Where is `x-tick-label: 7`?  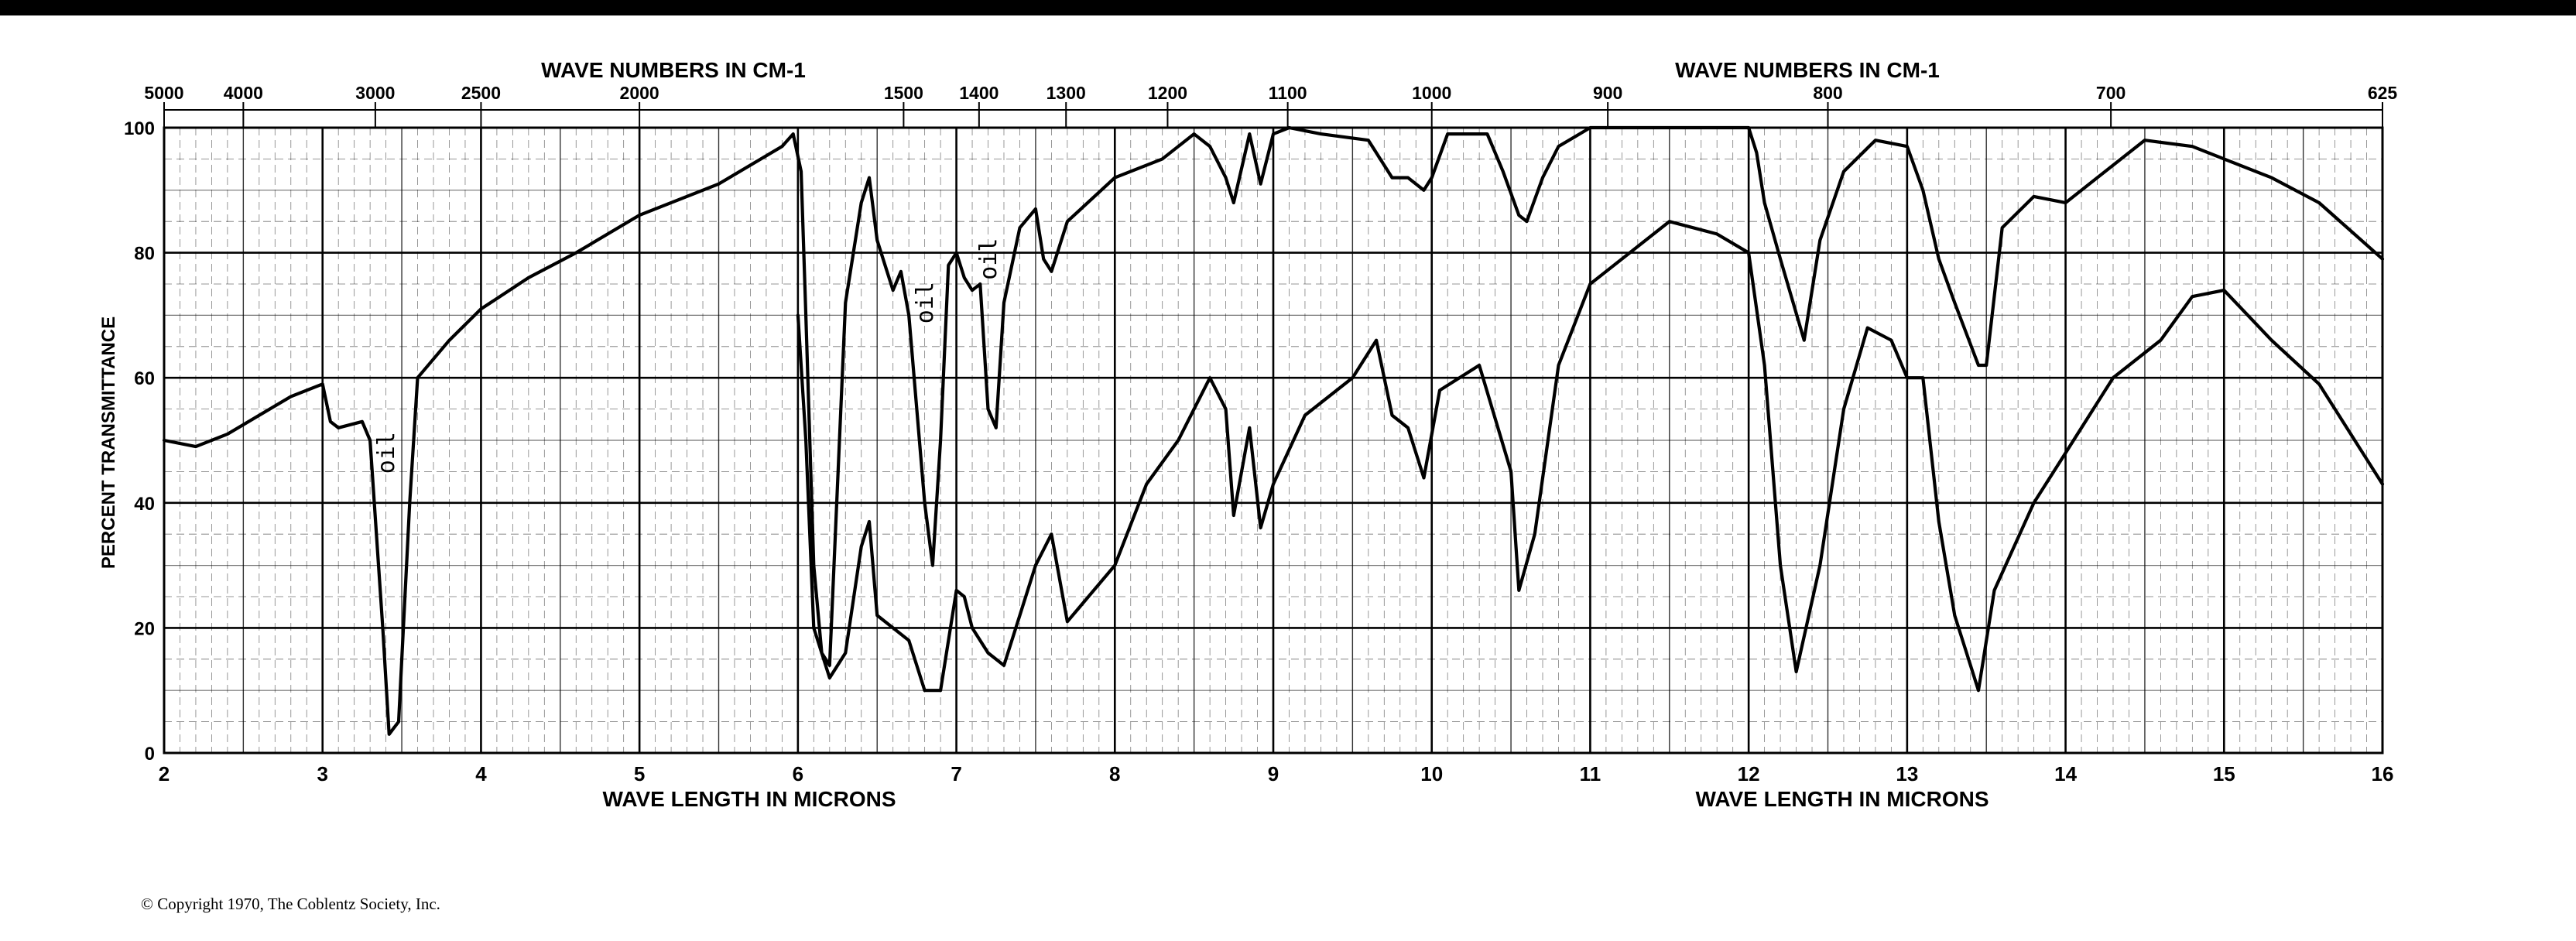 x-tick-label: 7 is located at coordinates (956, 773).